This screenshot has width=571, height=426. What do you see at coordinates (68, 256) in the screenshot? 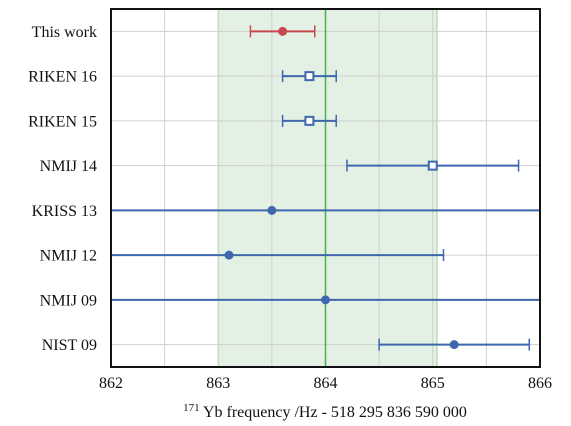
I see `category-label: NMIJ 12` at bounding box center [68, 256].